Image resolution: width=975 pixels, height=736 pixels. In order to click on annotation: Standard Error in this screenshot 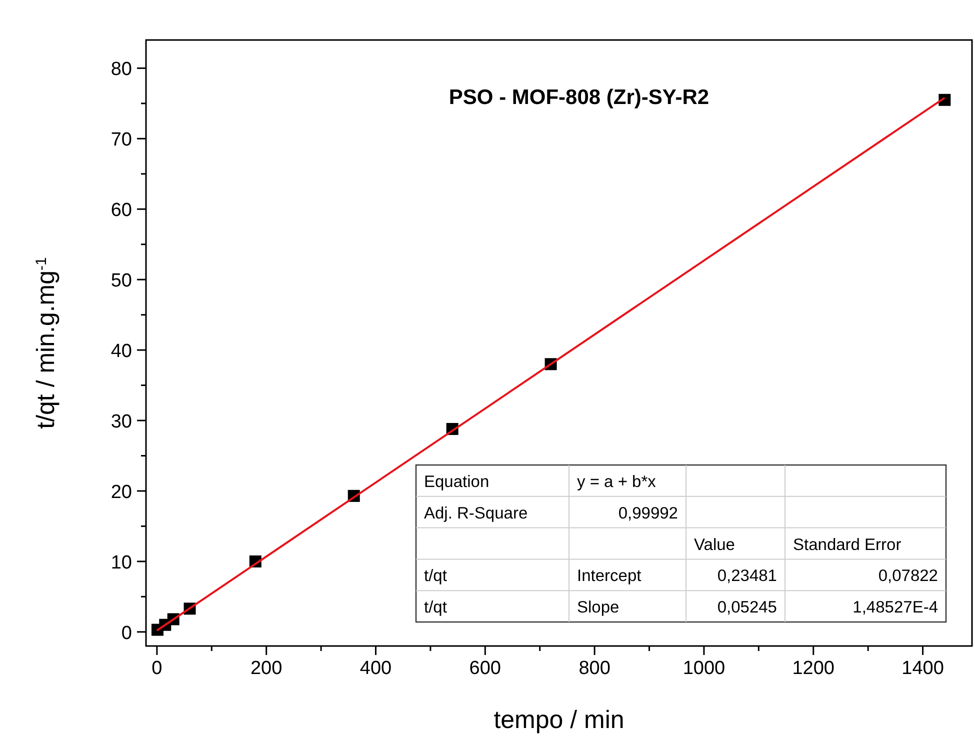, I will do `click(847, 545)`.